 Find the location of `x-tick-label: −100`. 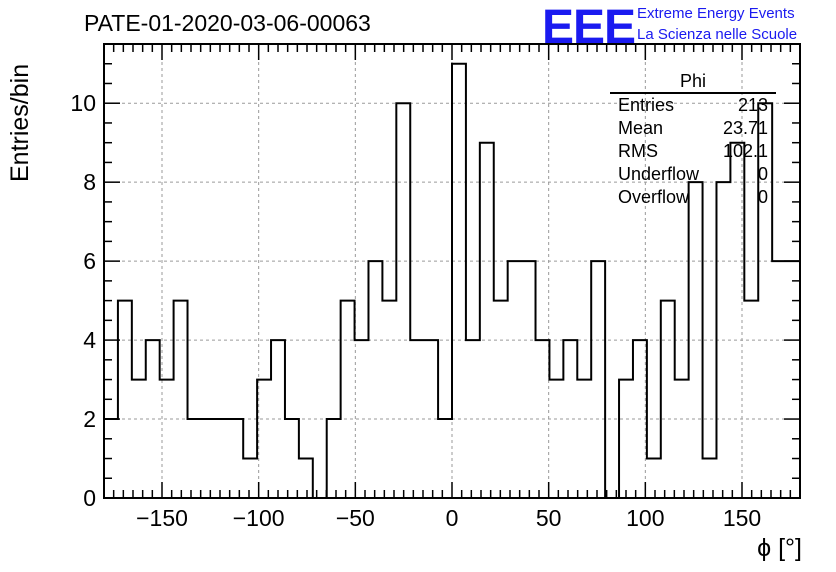

x-tick-label: −100 is located at coordinates (259, 518).